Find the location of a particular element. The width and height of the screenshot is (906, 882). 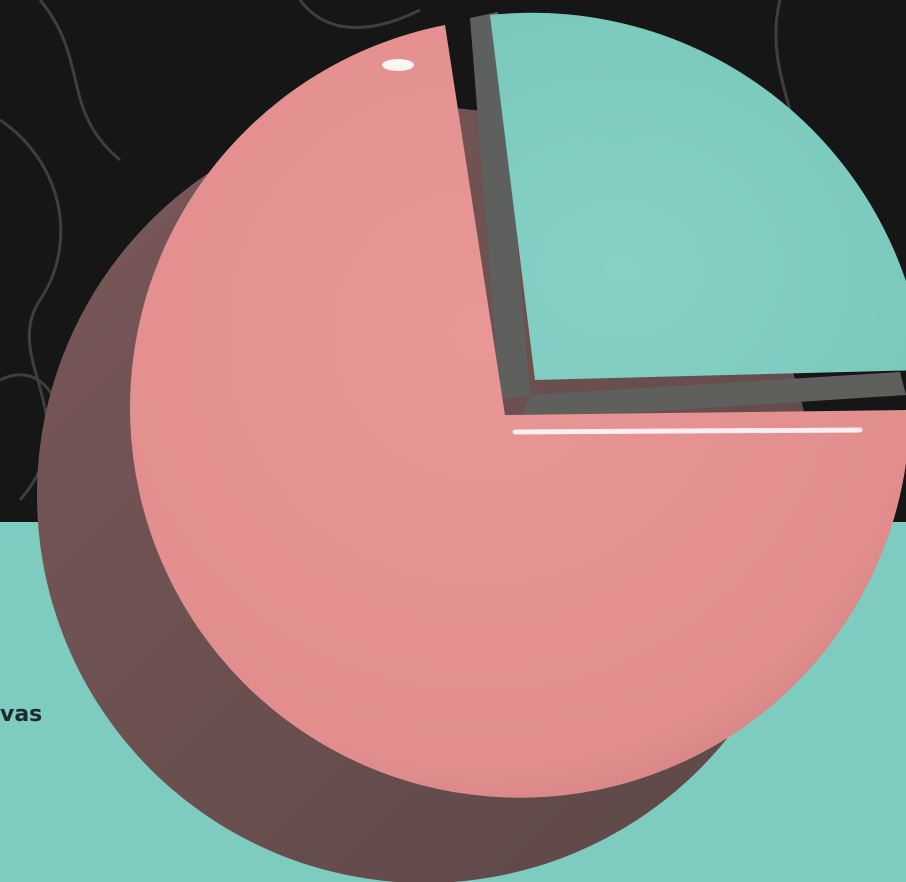

teal-slice-inner-edge is located at coordinates (500, 206).